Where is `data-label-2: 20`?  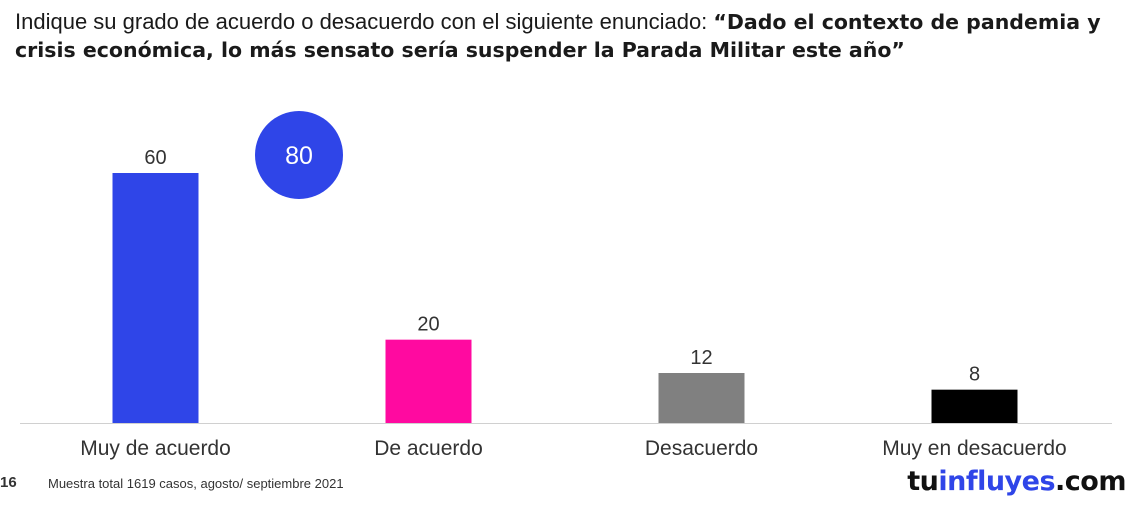 data-label-2: 20 is located at coordinates (428, 325).